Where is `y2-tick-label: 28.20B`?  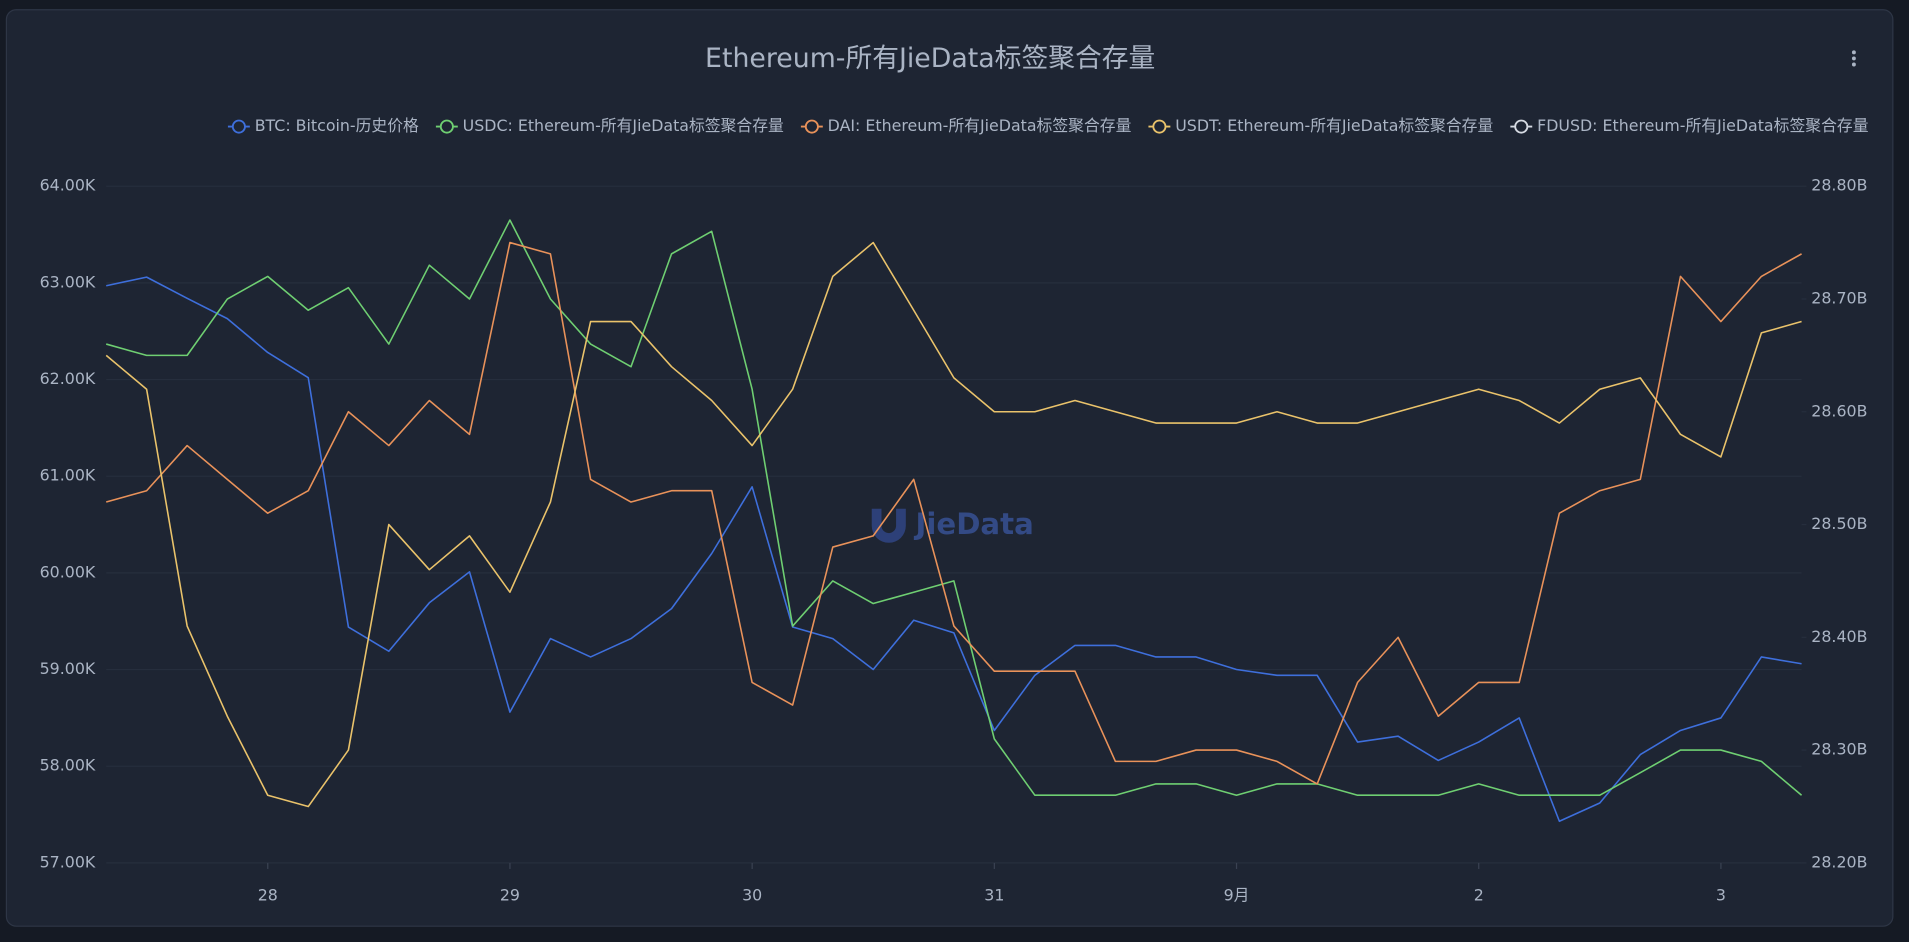 y2-tick-label: 28.20B is located at coordinates (1839, 861).